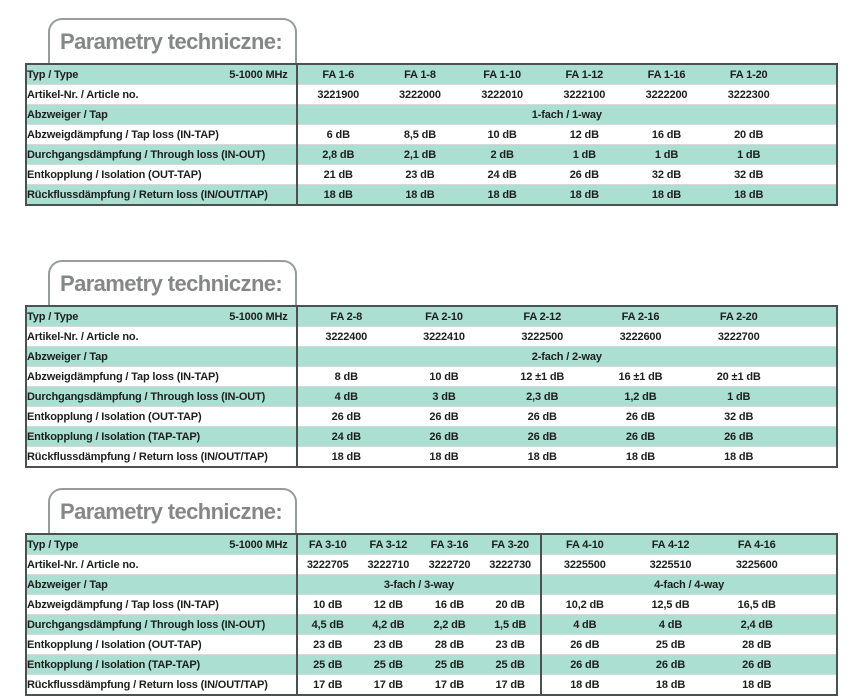 The height and width of the screenshot is (696, 850). I want to click on tap-group-cell: 3-fach / 3-way, so click(418, 584).